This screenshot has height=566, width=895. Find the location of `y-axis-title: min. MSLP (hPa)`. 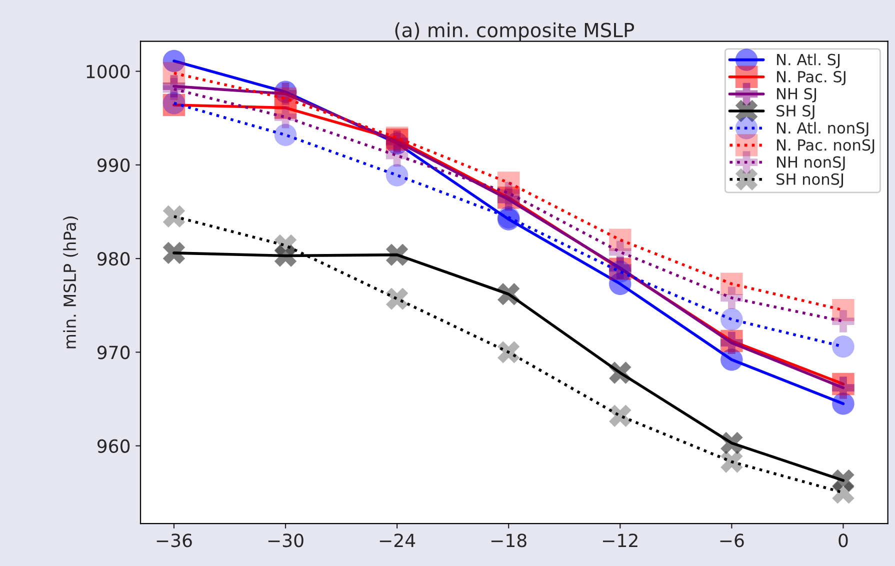

y-axis-title: min. MSLP (hPa) is located at coordinates (70, 282).